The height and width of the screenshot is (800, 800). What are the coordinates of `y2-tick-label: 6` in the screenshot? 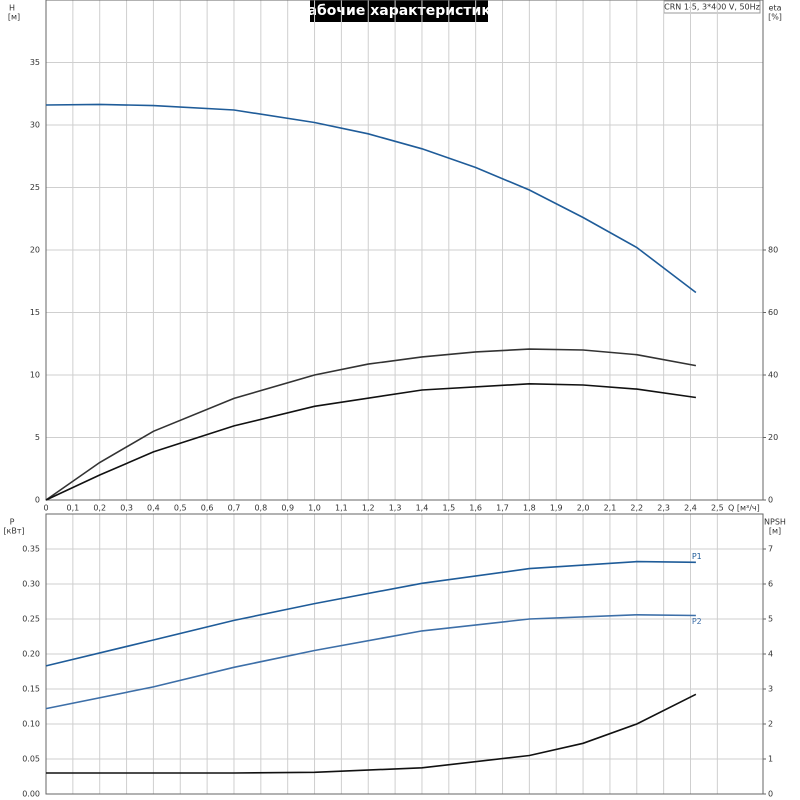 It's located at (770, 584).